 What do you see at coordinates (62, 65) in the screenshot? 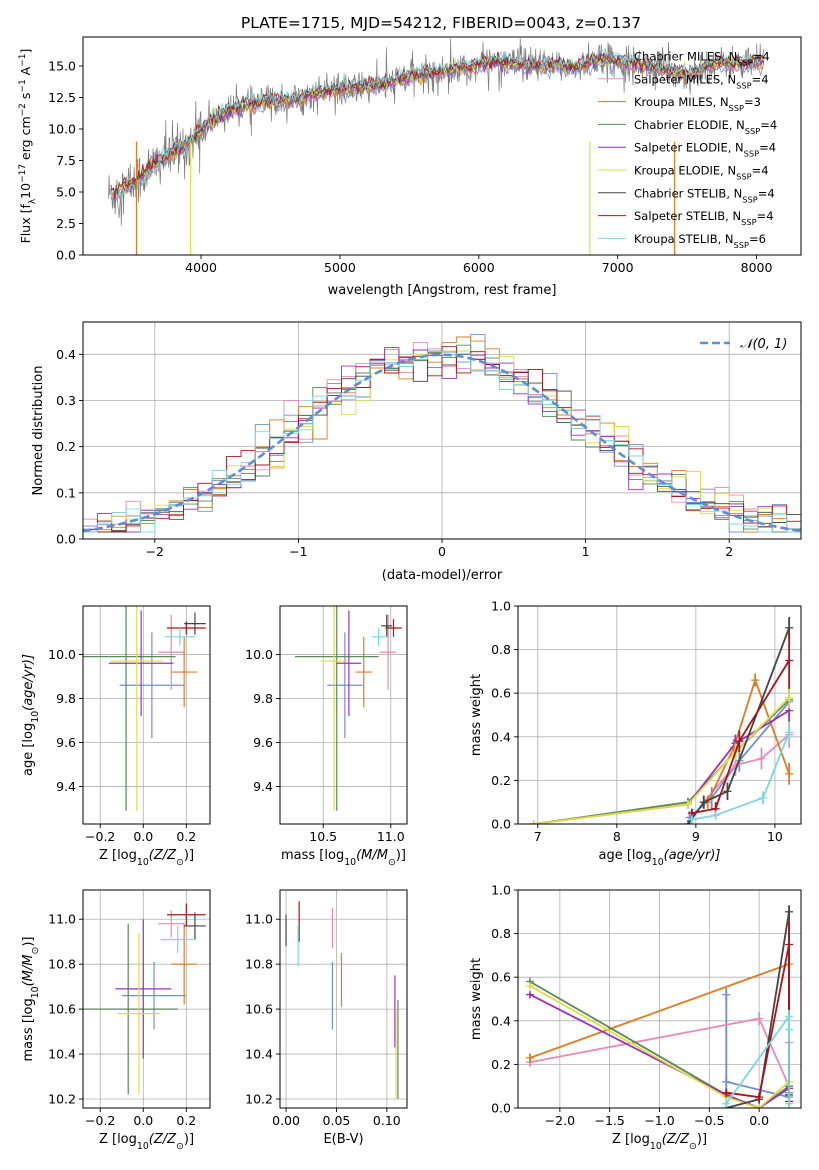
I see `y-tick-label: 15.0` at bounding box center [62, 65].